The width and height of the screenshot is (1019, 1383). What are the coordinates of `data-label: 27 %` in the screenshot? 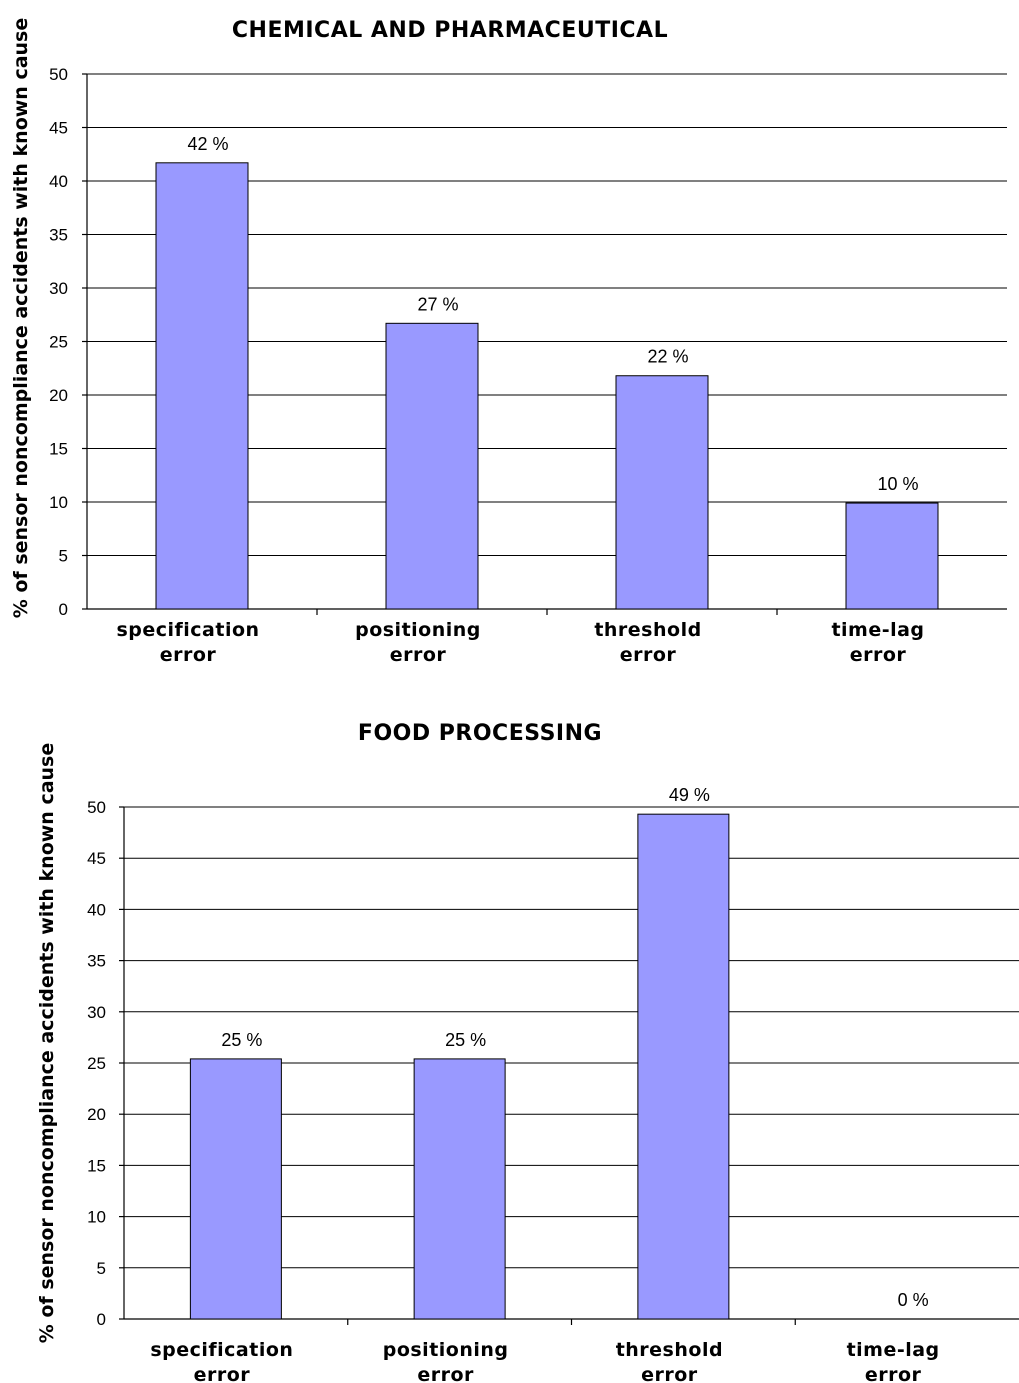 It's located at (437, 304).